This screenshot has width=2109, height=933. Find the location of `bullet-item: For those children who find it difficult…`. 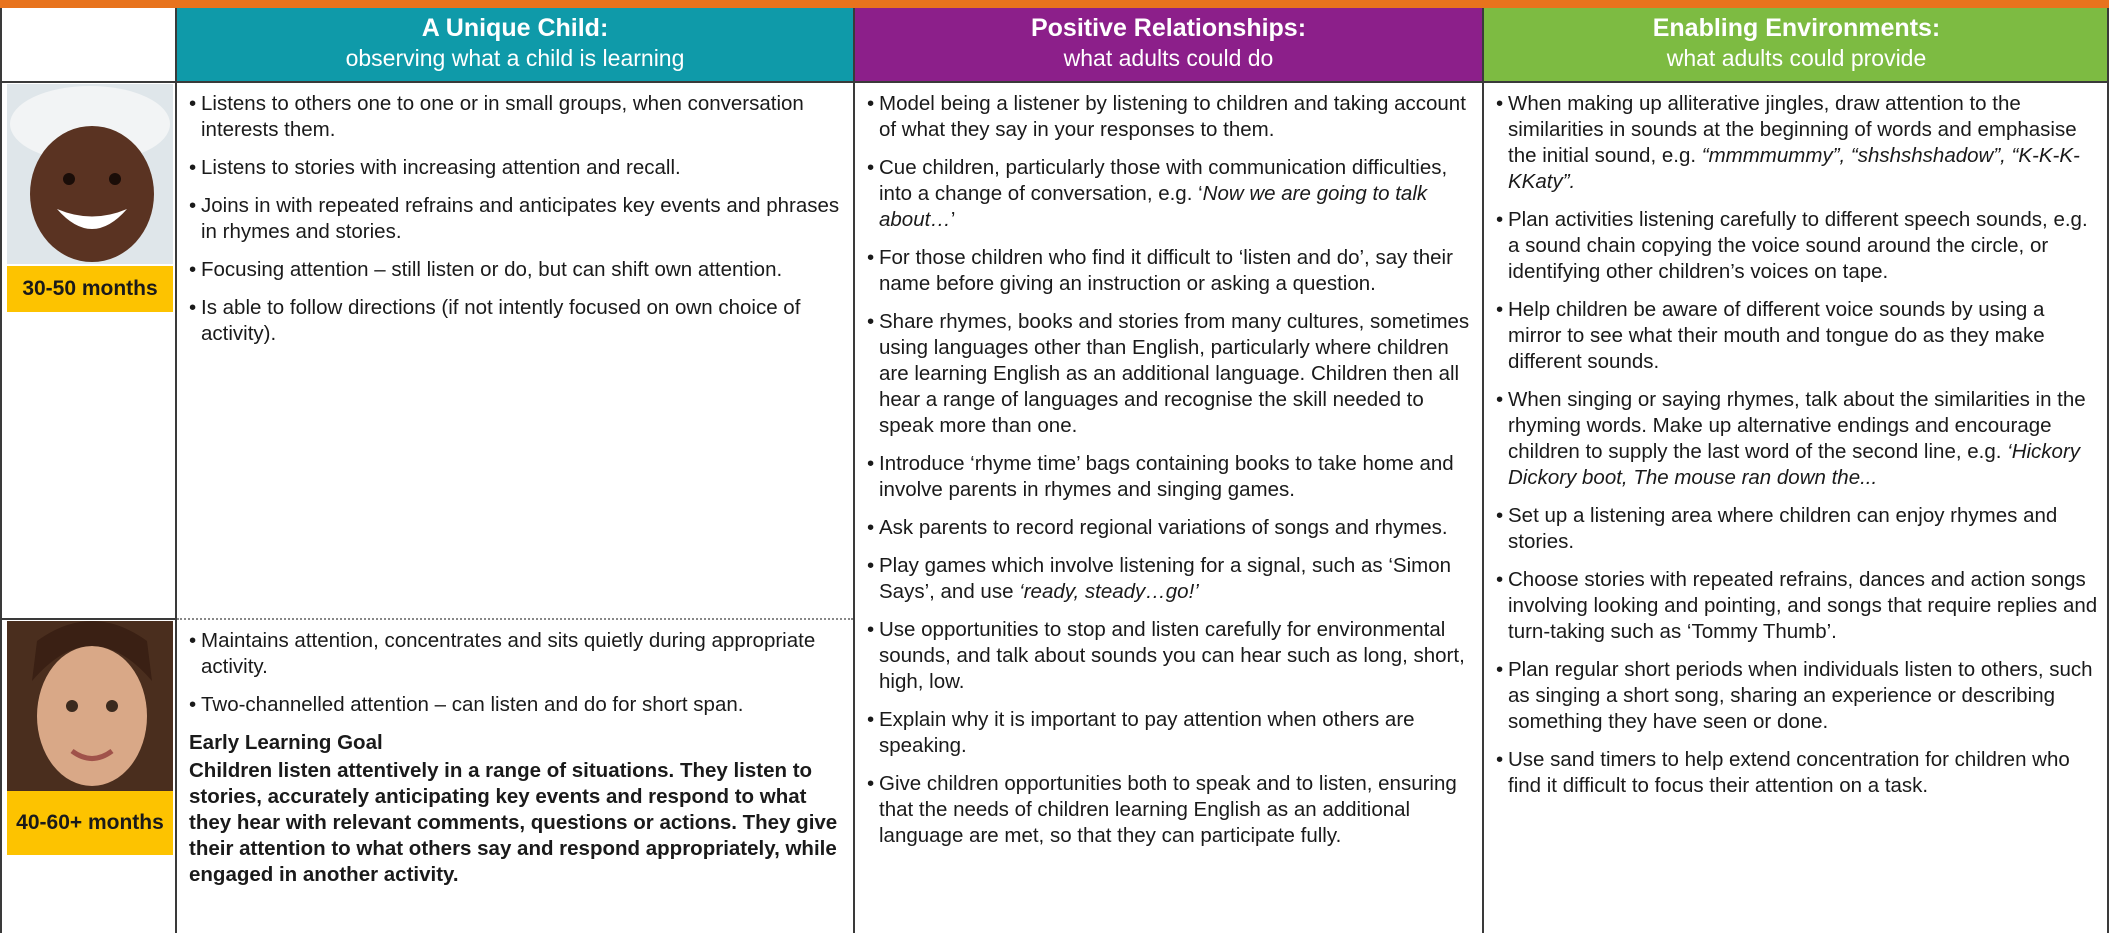

bullet-item: For those children who find it difficult… is located at coordinates (1171, 271).